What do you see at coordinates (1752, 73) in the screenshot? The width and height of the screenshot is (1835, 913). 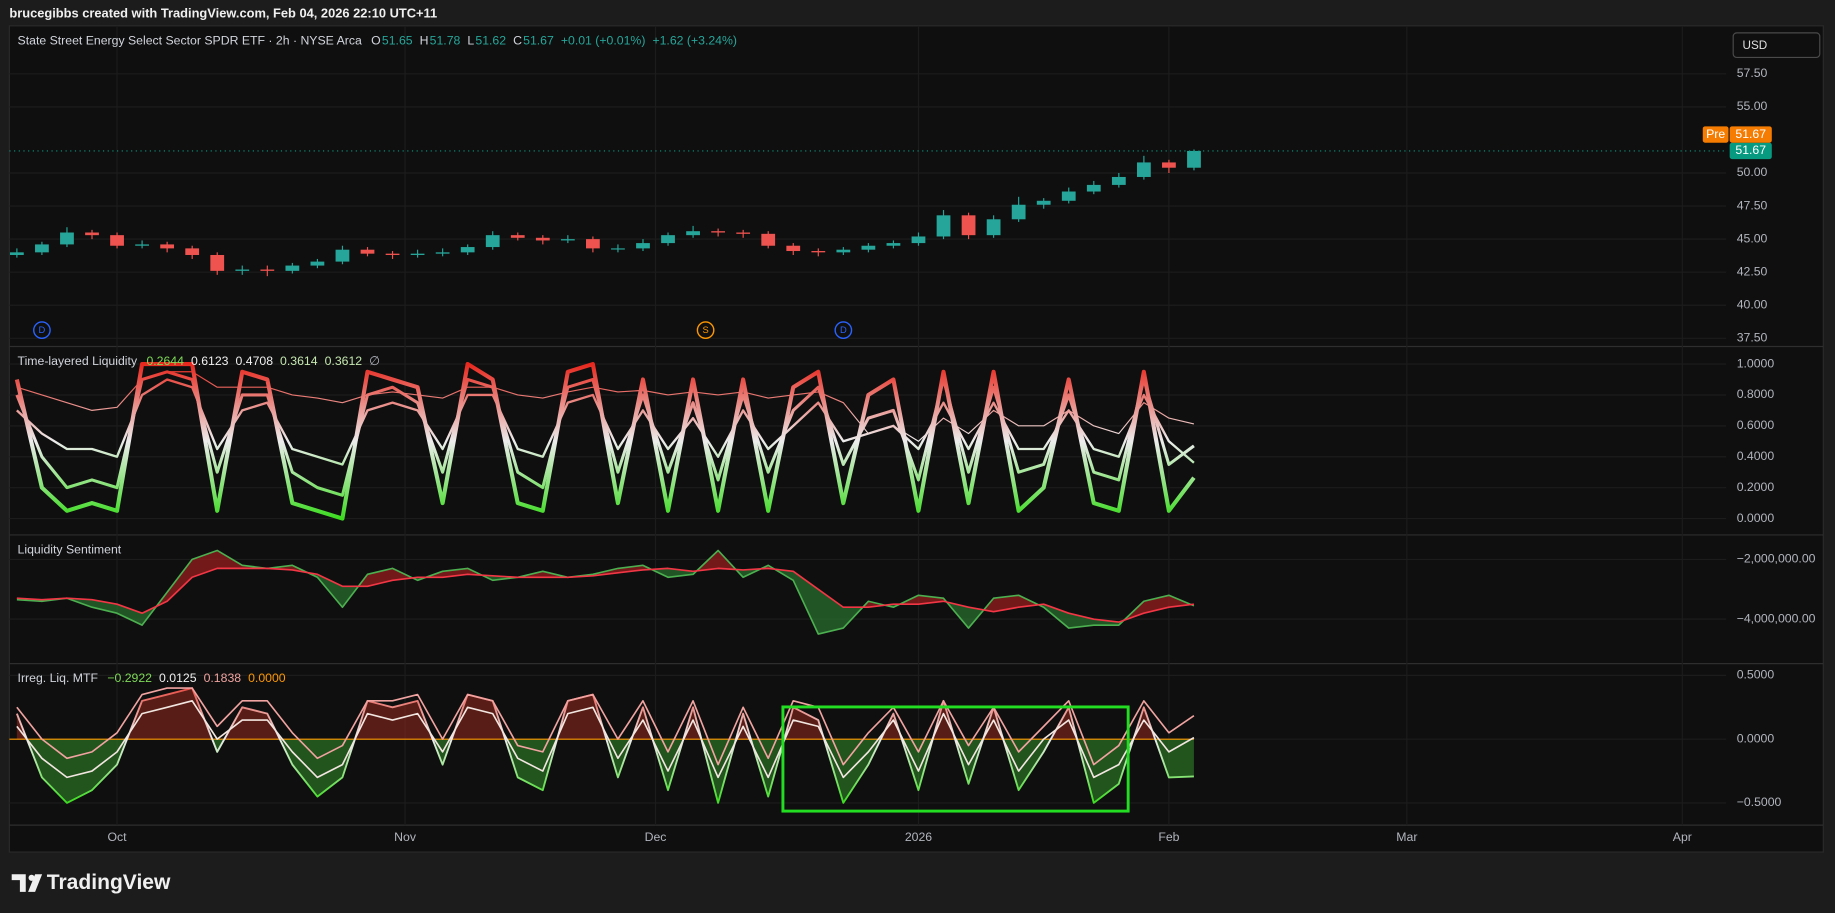 I see `y-tick-label: 57.50` at bounding box center [1752, 73].